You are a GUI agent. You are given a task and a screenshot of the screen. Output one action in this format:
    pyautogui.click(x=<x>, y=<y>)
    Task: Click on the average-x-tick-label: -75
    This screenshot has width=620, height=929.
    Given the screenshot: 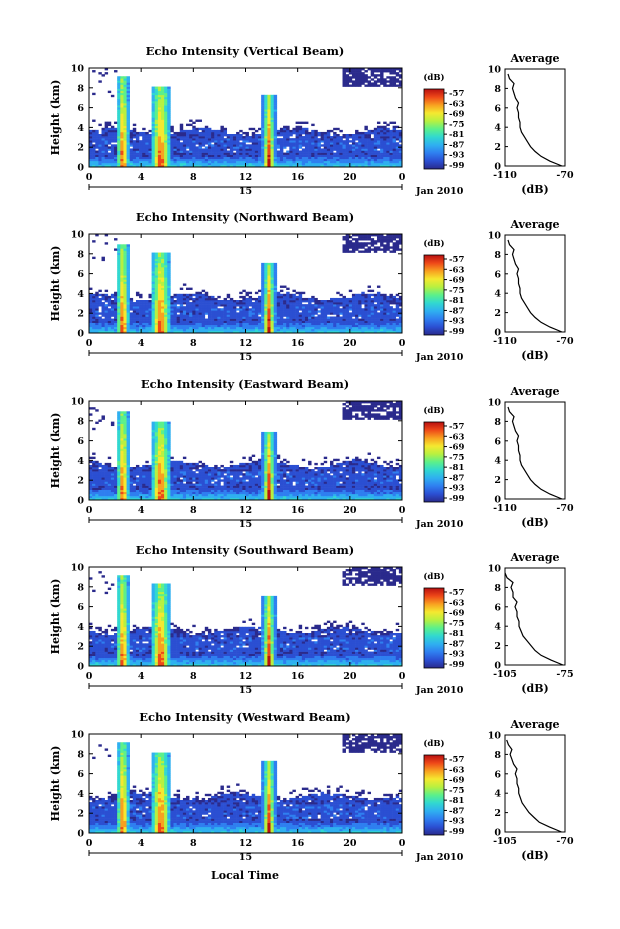 What is the action you would take?
    pyautogui.click(x=564, y=674)
    